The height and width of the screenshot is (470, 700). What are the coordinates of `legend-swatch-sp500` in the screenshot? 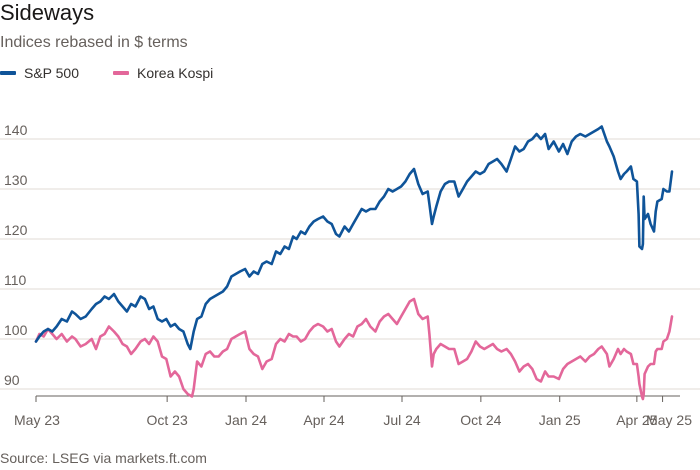 It's located at (8, 73).